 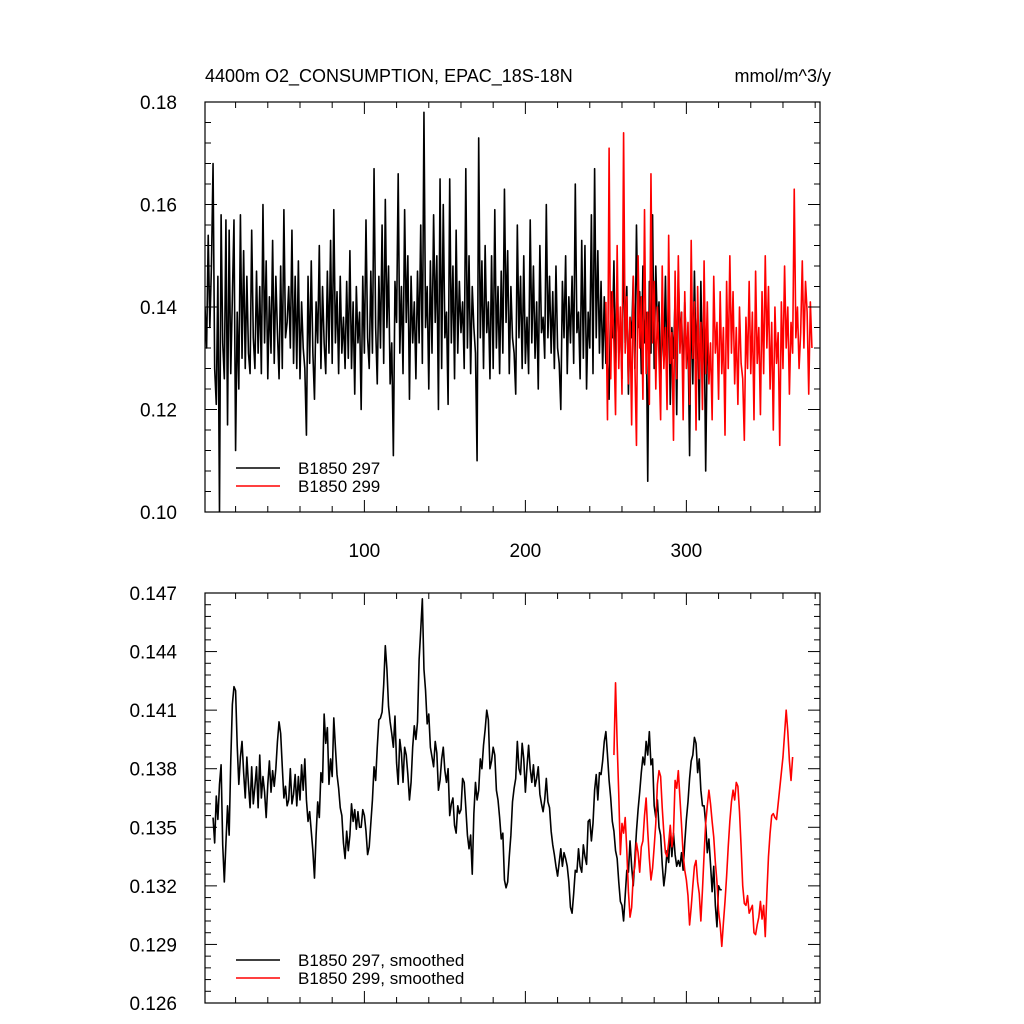 What do you see at coordinates (153, 711) in the screenshot?
I see `y-tick-label: 0.141` at bounding box center [153, 711].